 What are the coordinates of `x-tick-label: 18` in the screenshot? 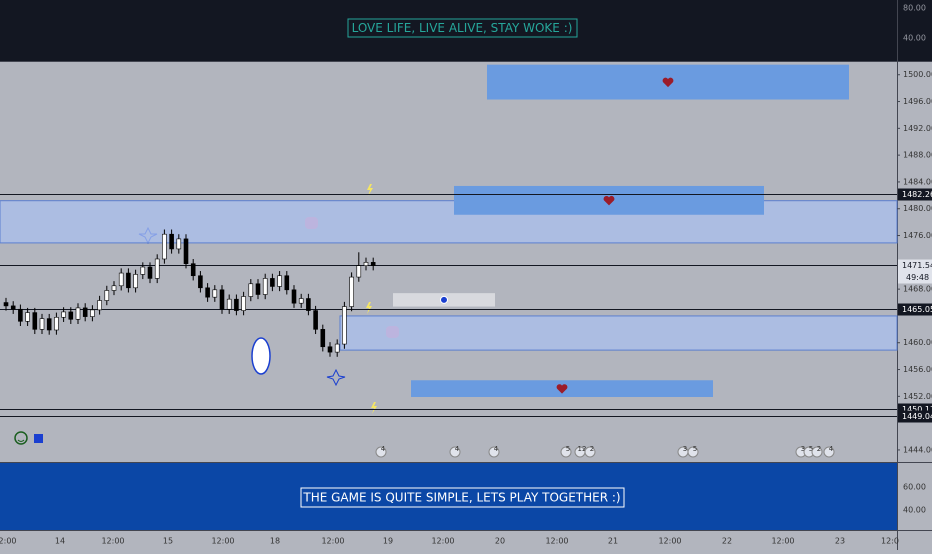 It's located at (275, 541).